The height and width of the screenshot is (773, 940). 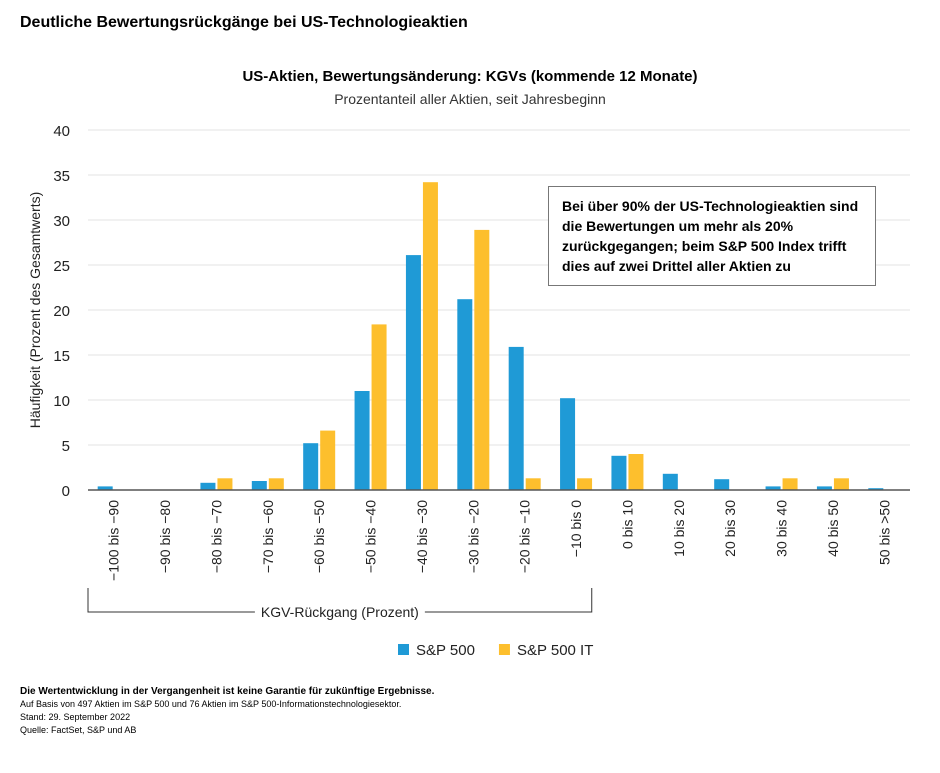 What do you see at coordinates (525, 536) in the screenshot?
I see `x-tick-label: −20 bis −10` at bounding box center [525, 536].